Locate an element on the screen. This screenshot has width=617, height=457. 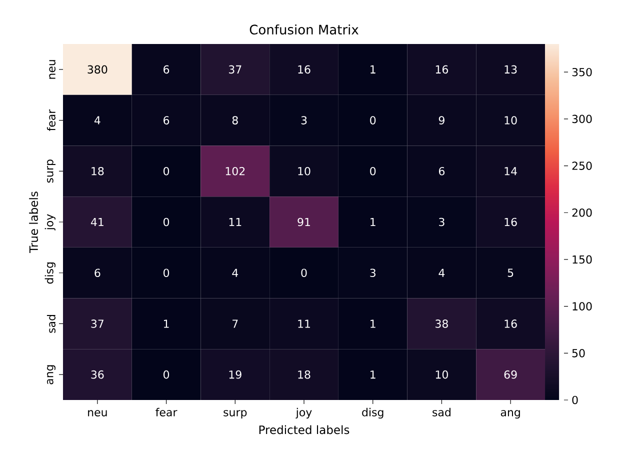
data-label: 69 is located at coordinates (510, 374).